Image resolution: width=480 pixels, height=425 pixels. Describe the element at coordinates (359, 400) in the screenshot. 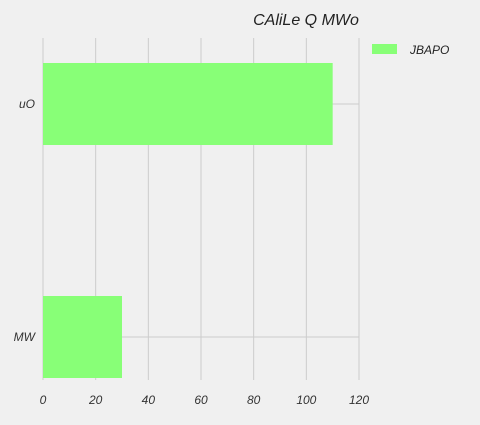

I see `x-tick-label: 120` at that location.